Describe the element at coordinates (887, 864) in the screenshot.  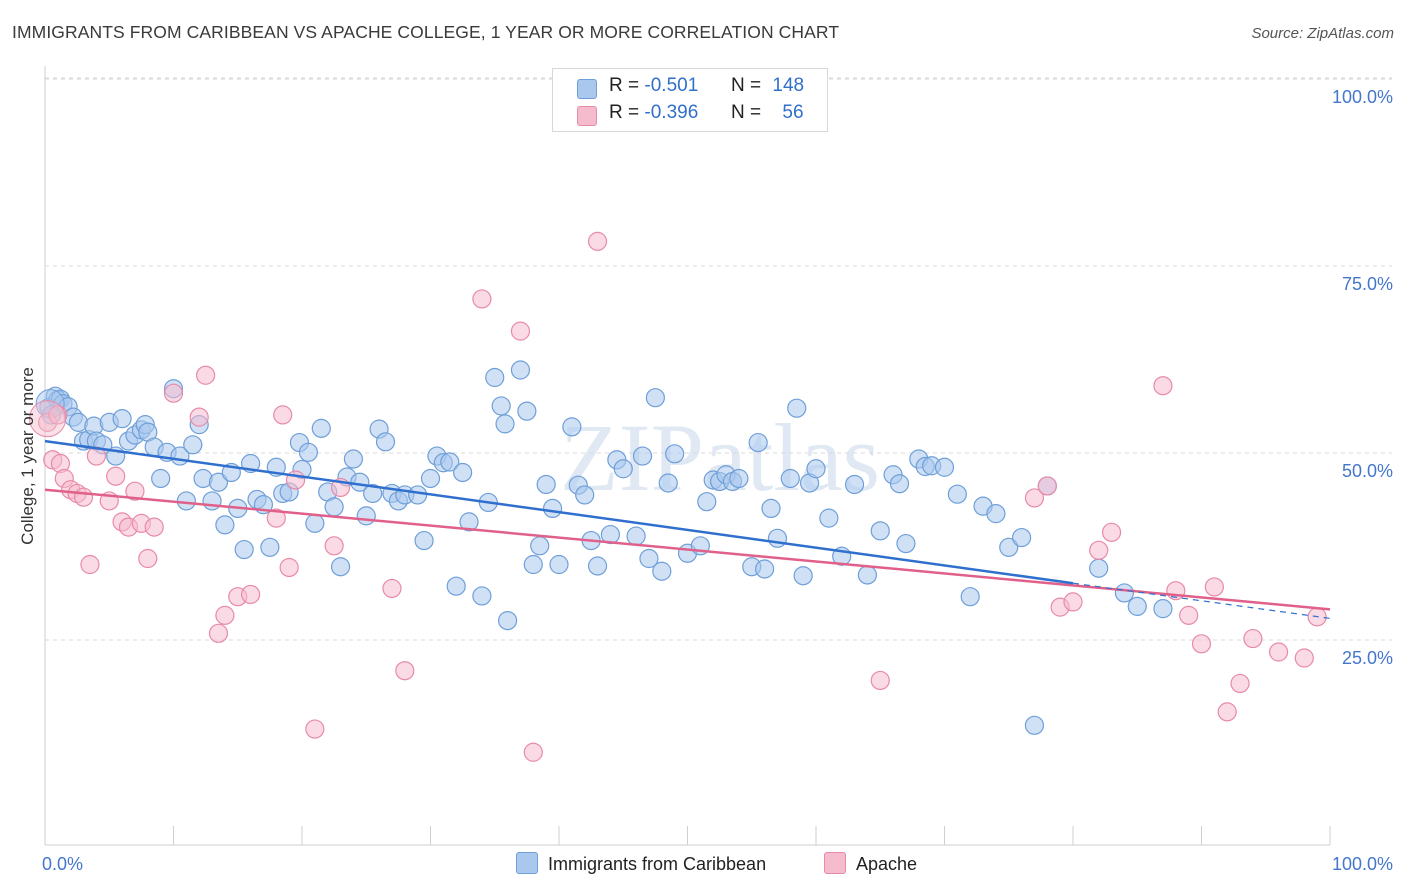
I see `bottom-legend-label: Apache` at that location.